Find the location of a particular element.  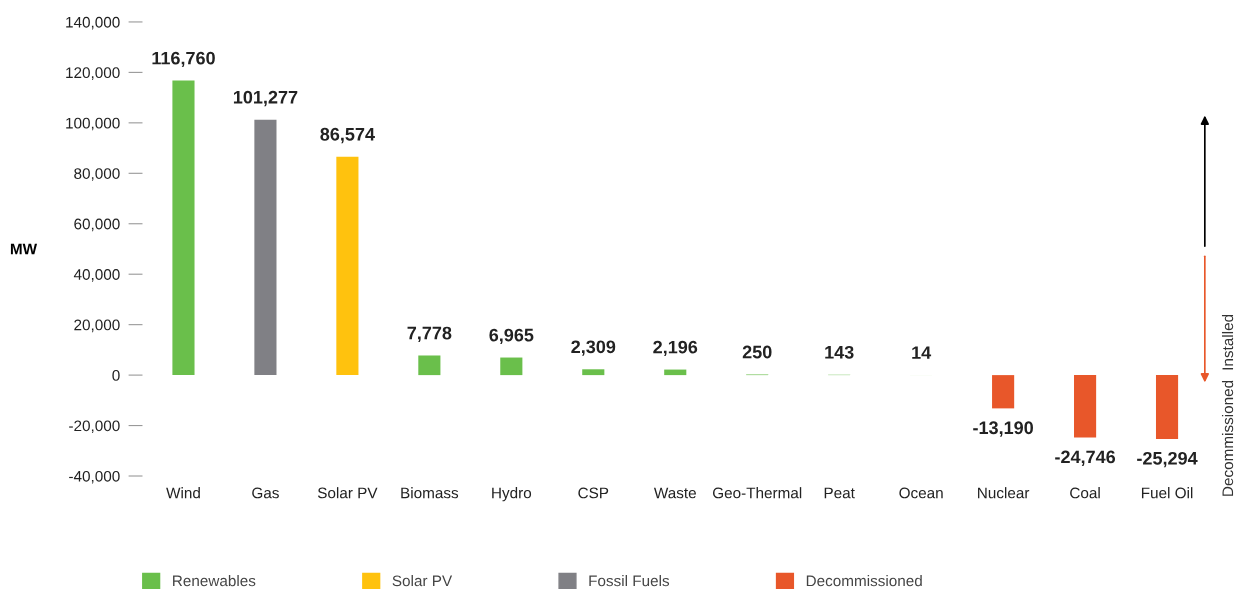

y-tick-label: 80,000 is located at coordinates (97, 174).